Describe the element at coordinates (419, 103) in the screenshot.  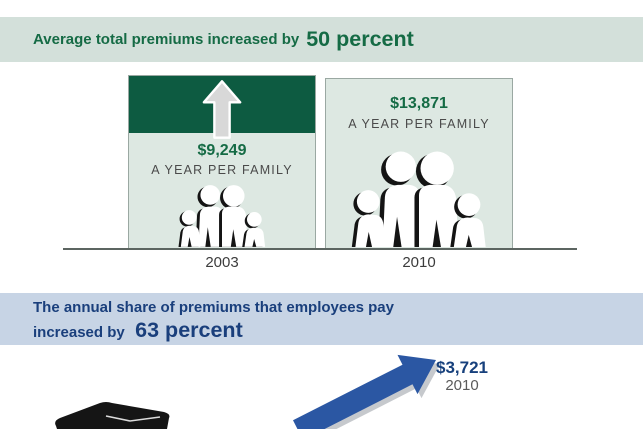
I see `premium-amount-2010: $13,871` at that location.